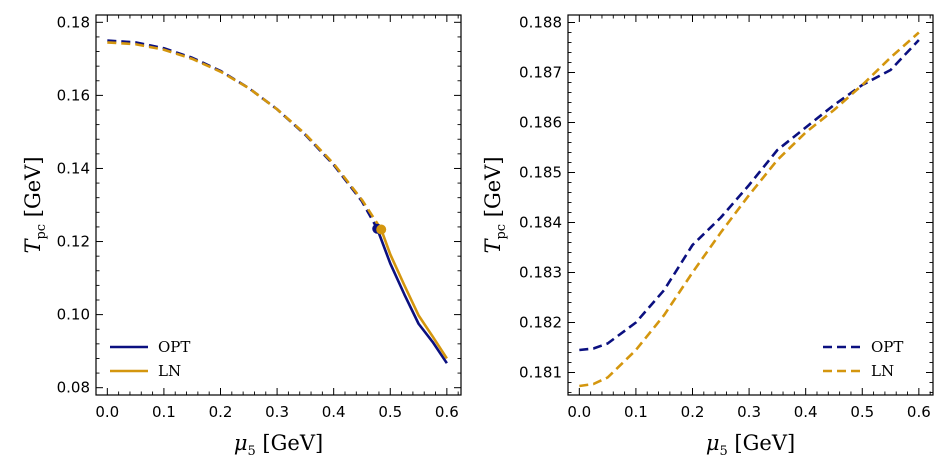  What do you see at coordinates (540, 373) in the screenshot?
I see `y-tick-label: 0.181` at bounding box center [540, 373].